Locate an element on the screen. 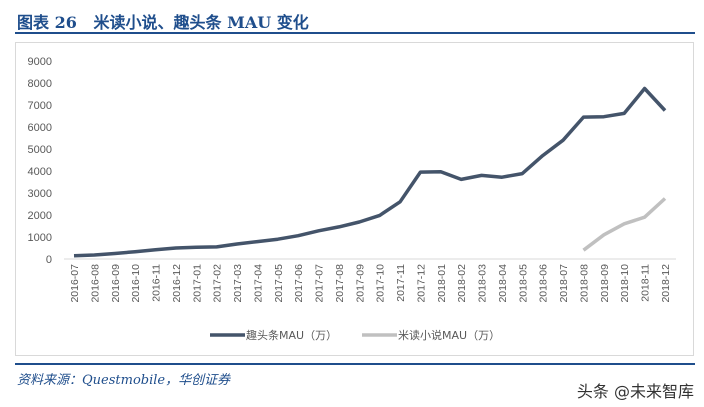 Image resolution: width=704 pixels, height=407 pixels. x-tick-label: 2016-08 is located at coordinates (95, 283).